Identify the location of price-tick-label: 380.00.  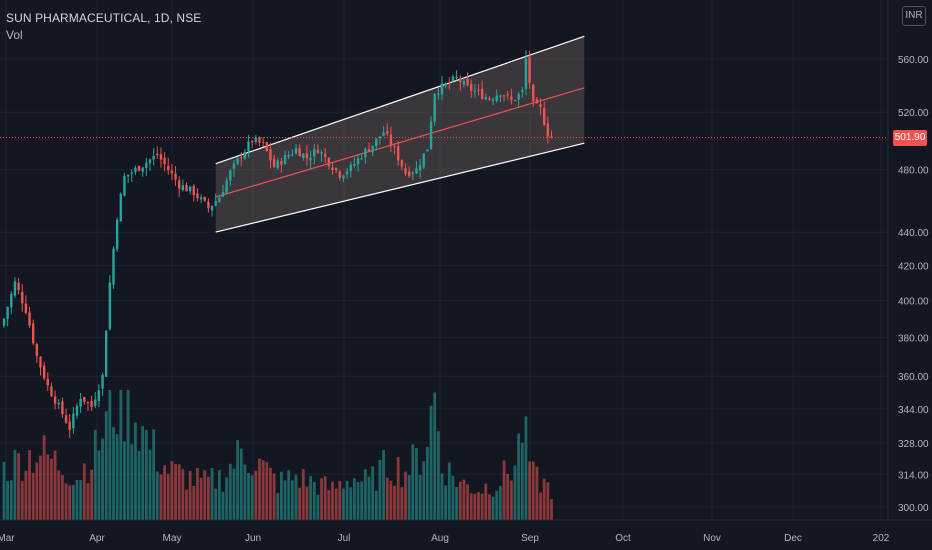
(913, 338).